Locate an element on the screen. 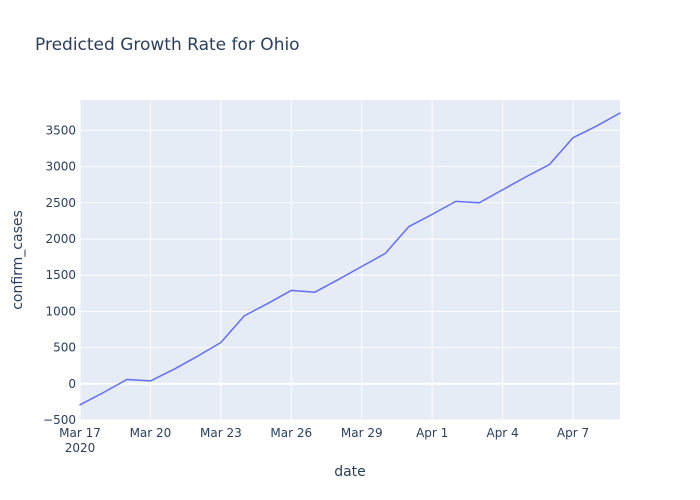 This screenshot has height=500, width=700. y-axis-title: confirm_cases is located at coordinates (18, 260).